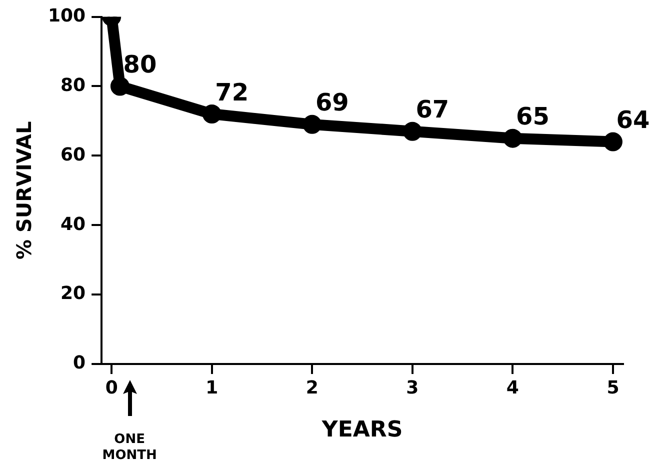 Image resolution: width=663 pixels, height=473 pixels. What do you see at coordinates (212, 387) in the screenshot?
I see `x-tick-label: 1` at bounding box center [212, 387].